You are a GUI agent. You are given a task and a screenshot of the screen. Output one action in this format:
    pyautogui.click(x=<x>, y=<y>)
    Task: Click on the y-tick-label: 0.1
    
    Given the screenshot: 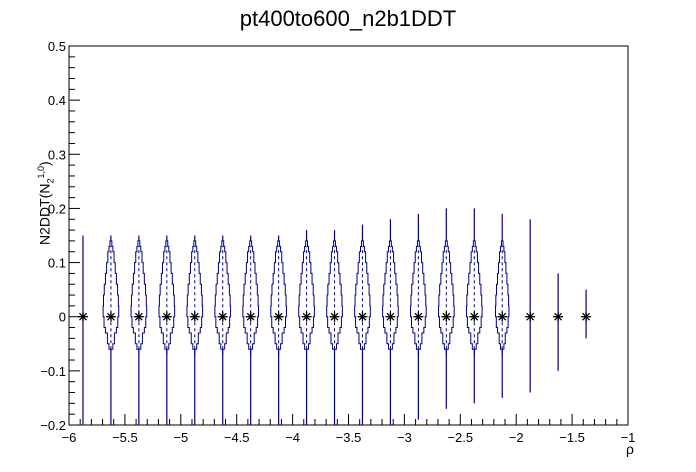 What is the action you would take?
    pyautogui.click(x=57, y=263)
    